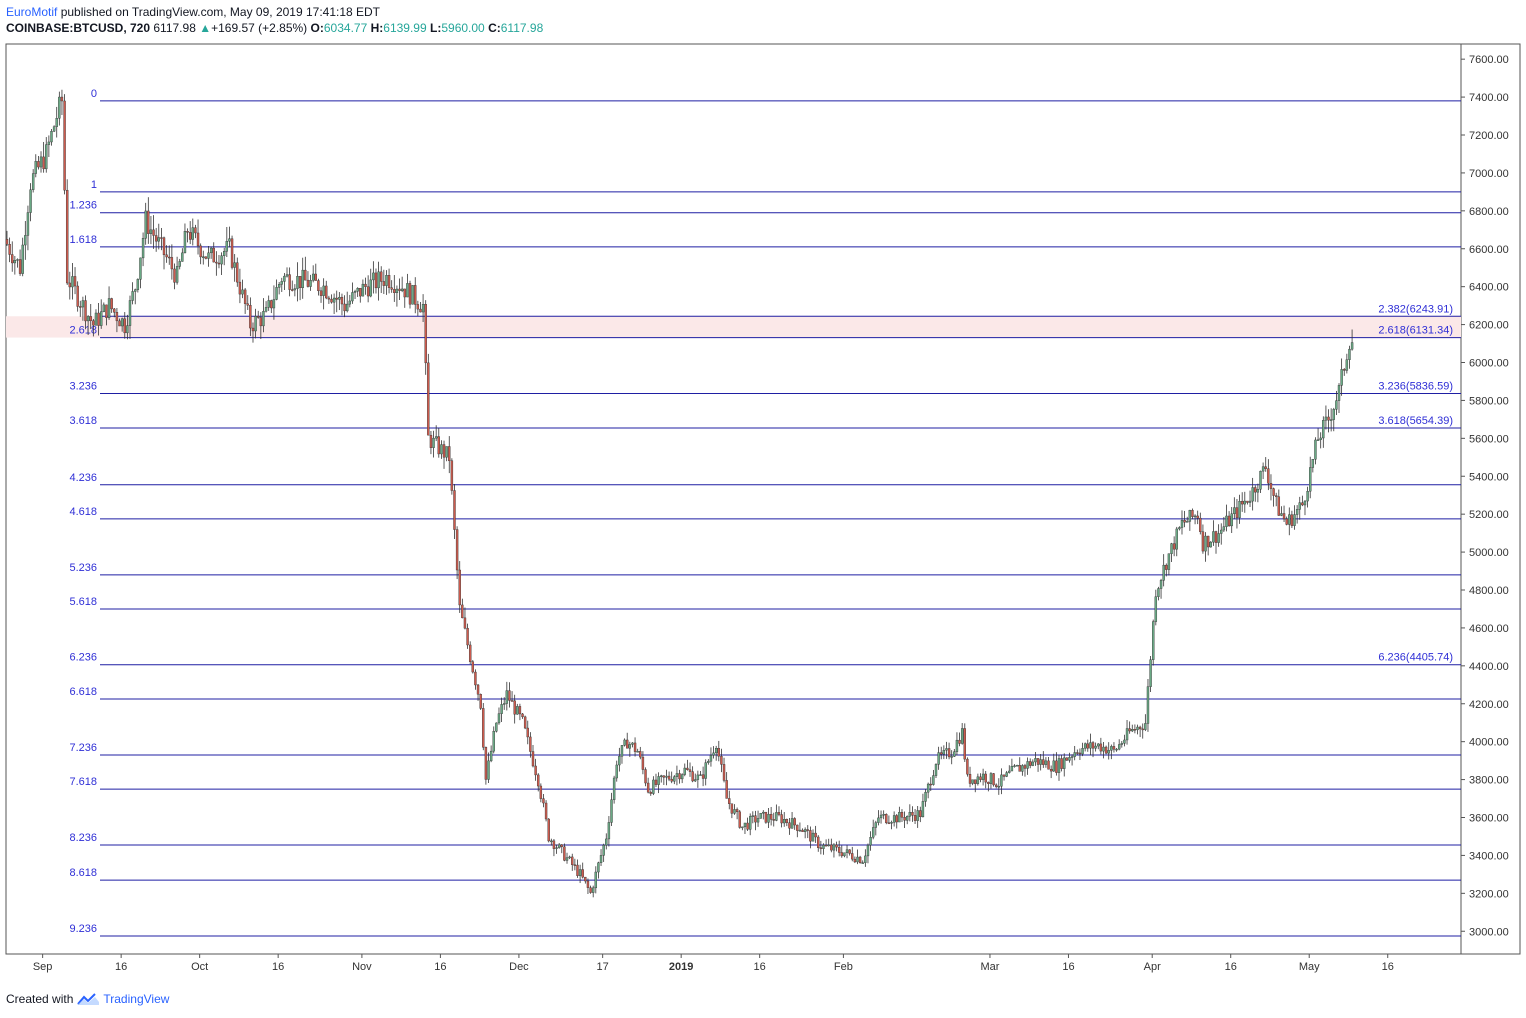 This screenshot has width=1526, height=1018. Describe the element at coordinates (83, 240) in the screenshot. I see `fib-label: 1.618` at that location.